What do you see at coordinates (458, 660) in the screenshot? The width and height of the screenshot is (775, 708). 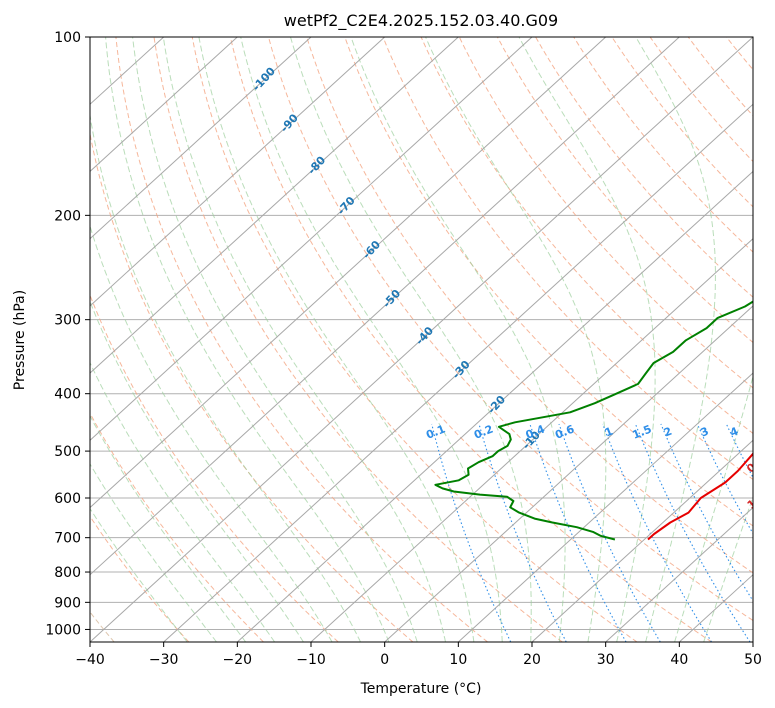 I see `x-tick-label: 10` at bounding box center [458, 660].